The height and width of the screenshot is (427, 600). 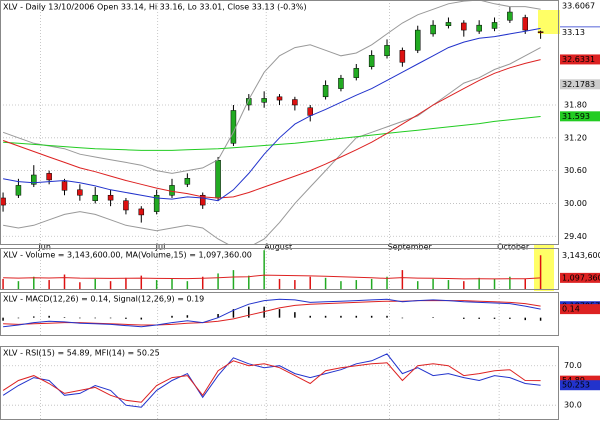 What do you see at coordinates (575, 236) in the screenshot?
I see `y-tick-label: 29.40` at bounding box center [575, 236].